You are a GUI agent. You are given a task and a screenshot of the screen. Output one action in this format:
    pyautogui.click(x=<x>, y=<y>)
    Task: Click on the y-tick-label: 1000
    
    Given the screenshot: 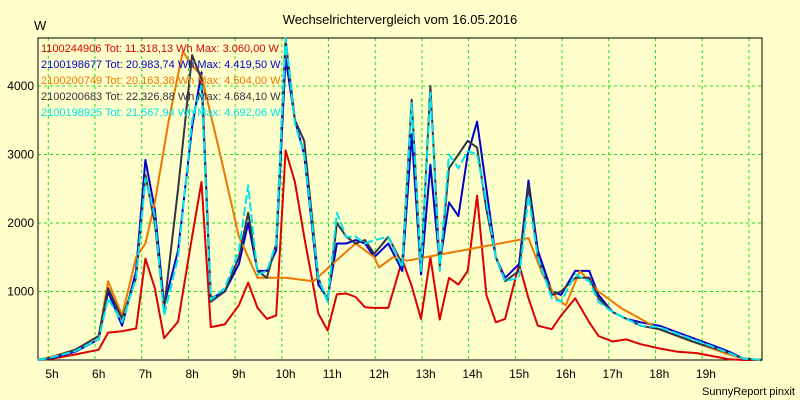 What is the action you would take?
    pyautogui.click(x=20, y=291)
    